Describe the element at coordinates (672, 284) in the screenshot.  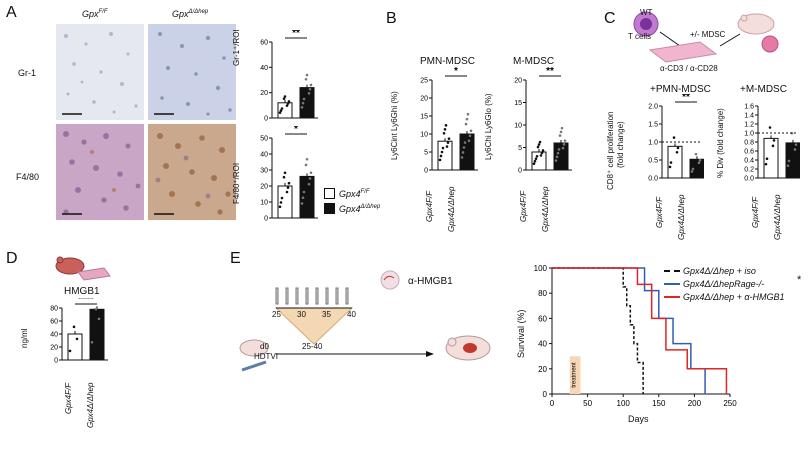
I see `legend-line-rage` at that location.